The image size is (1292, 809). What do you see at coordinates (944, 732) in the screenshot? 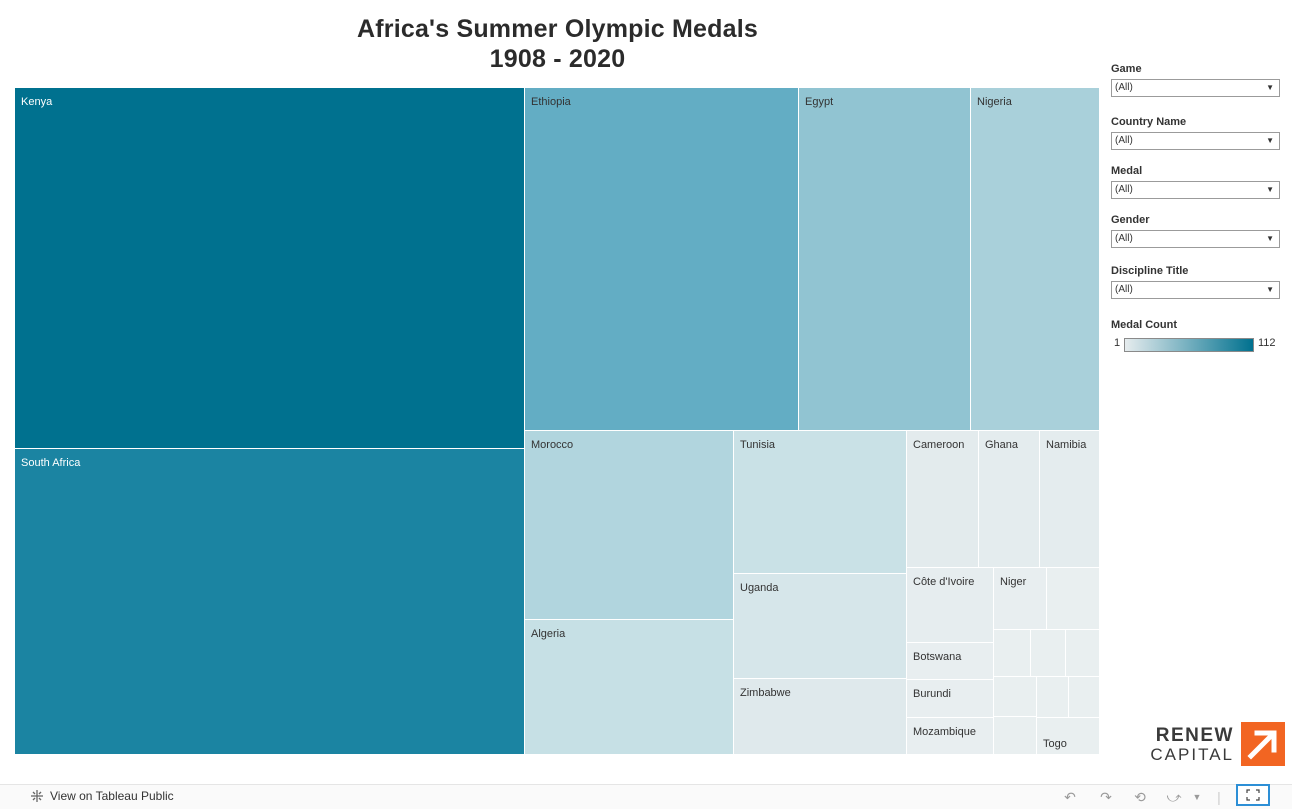
I see `tile-label: Mozambique` at bounding box center [944, 732].